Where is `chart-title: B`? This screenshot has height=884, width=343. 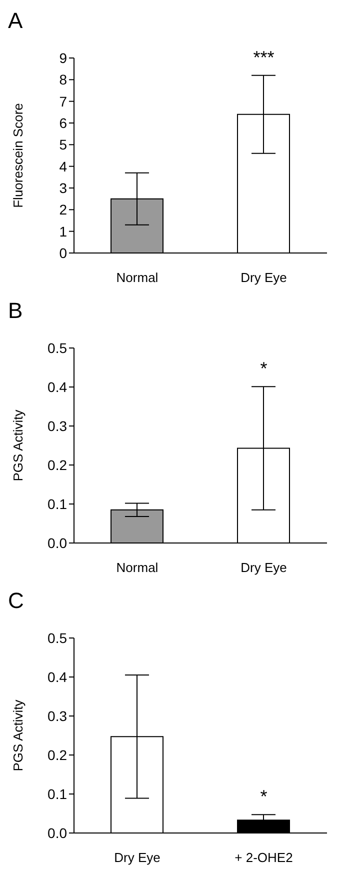
chart-title: B is located at coordinates (15, 311).